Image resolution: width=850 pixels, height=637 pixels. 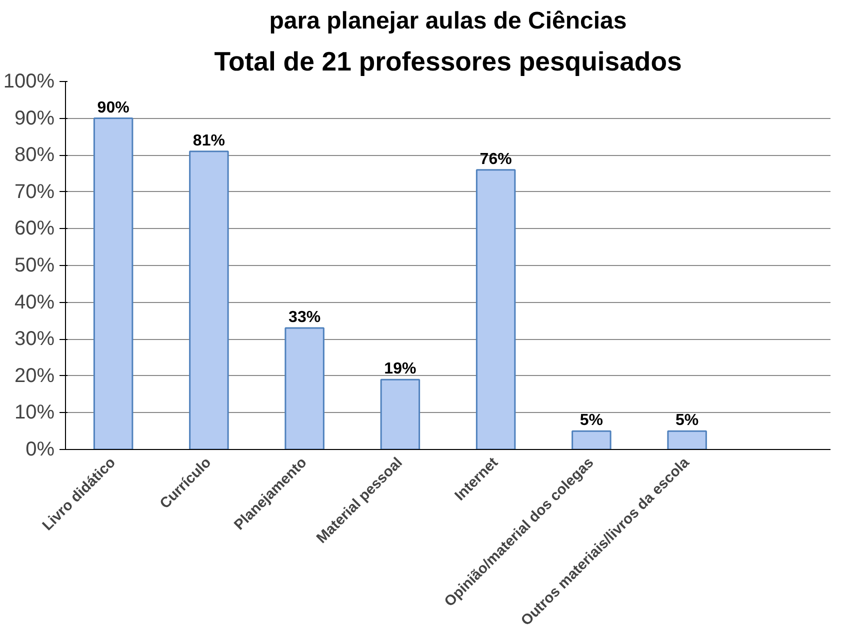 What do you see at coordinates (34, 191) in the screenshot?
I see `y-tick-label: 70%` at bounding box center [34, 191].